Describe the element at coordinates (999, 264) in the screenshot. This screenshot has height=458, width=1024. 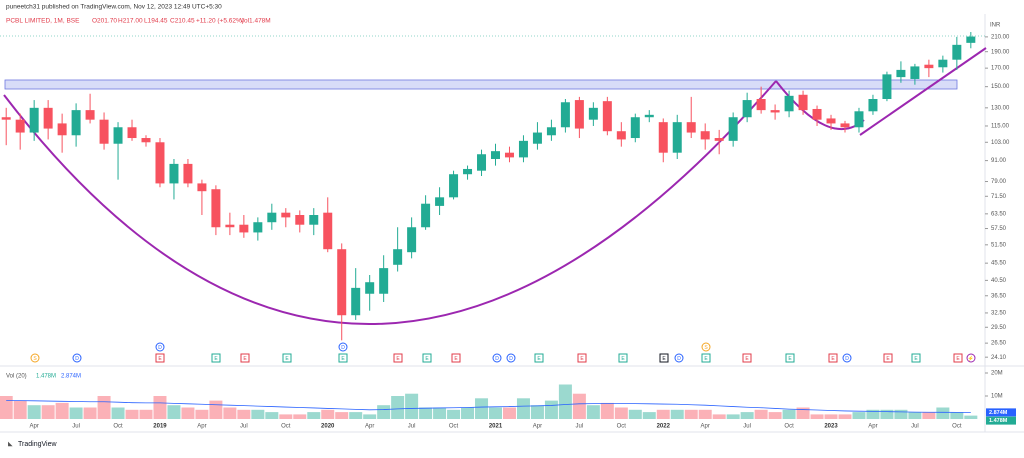
I see `y-tick-label: 45.50` at that location.